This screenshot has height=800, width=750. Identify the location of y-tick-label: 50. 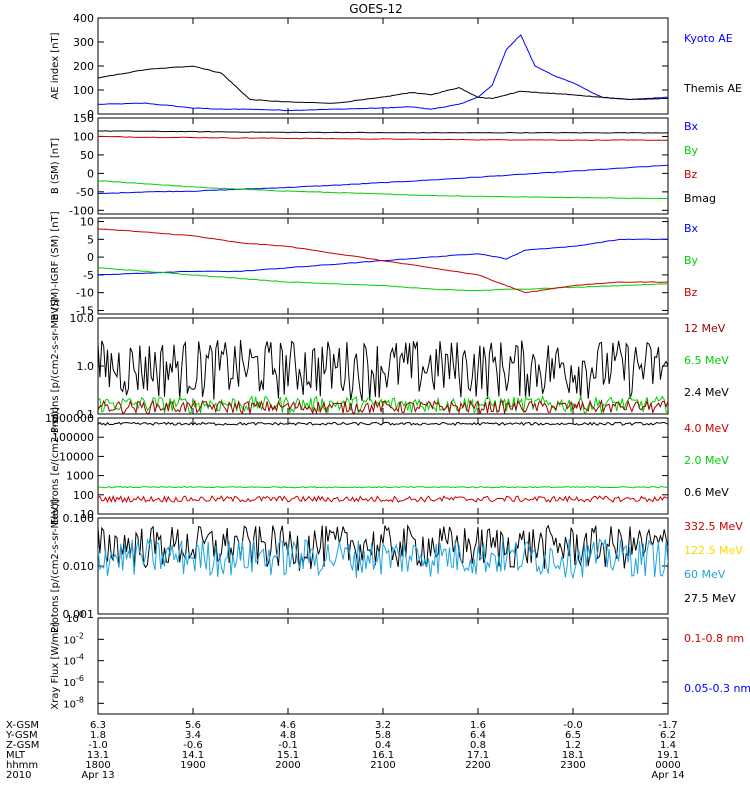
(87, 155).